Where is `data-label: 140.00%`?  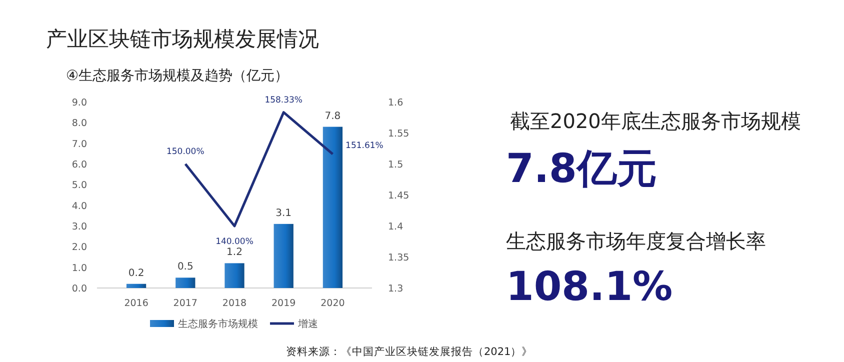
data-label: 140.00% is located at coordinates (235, 242).